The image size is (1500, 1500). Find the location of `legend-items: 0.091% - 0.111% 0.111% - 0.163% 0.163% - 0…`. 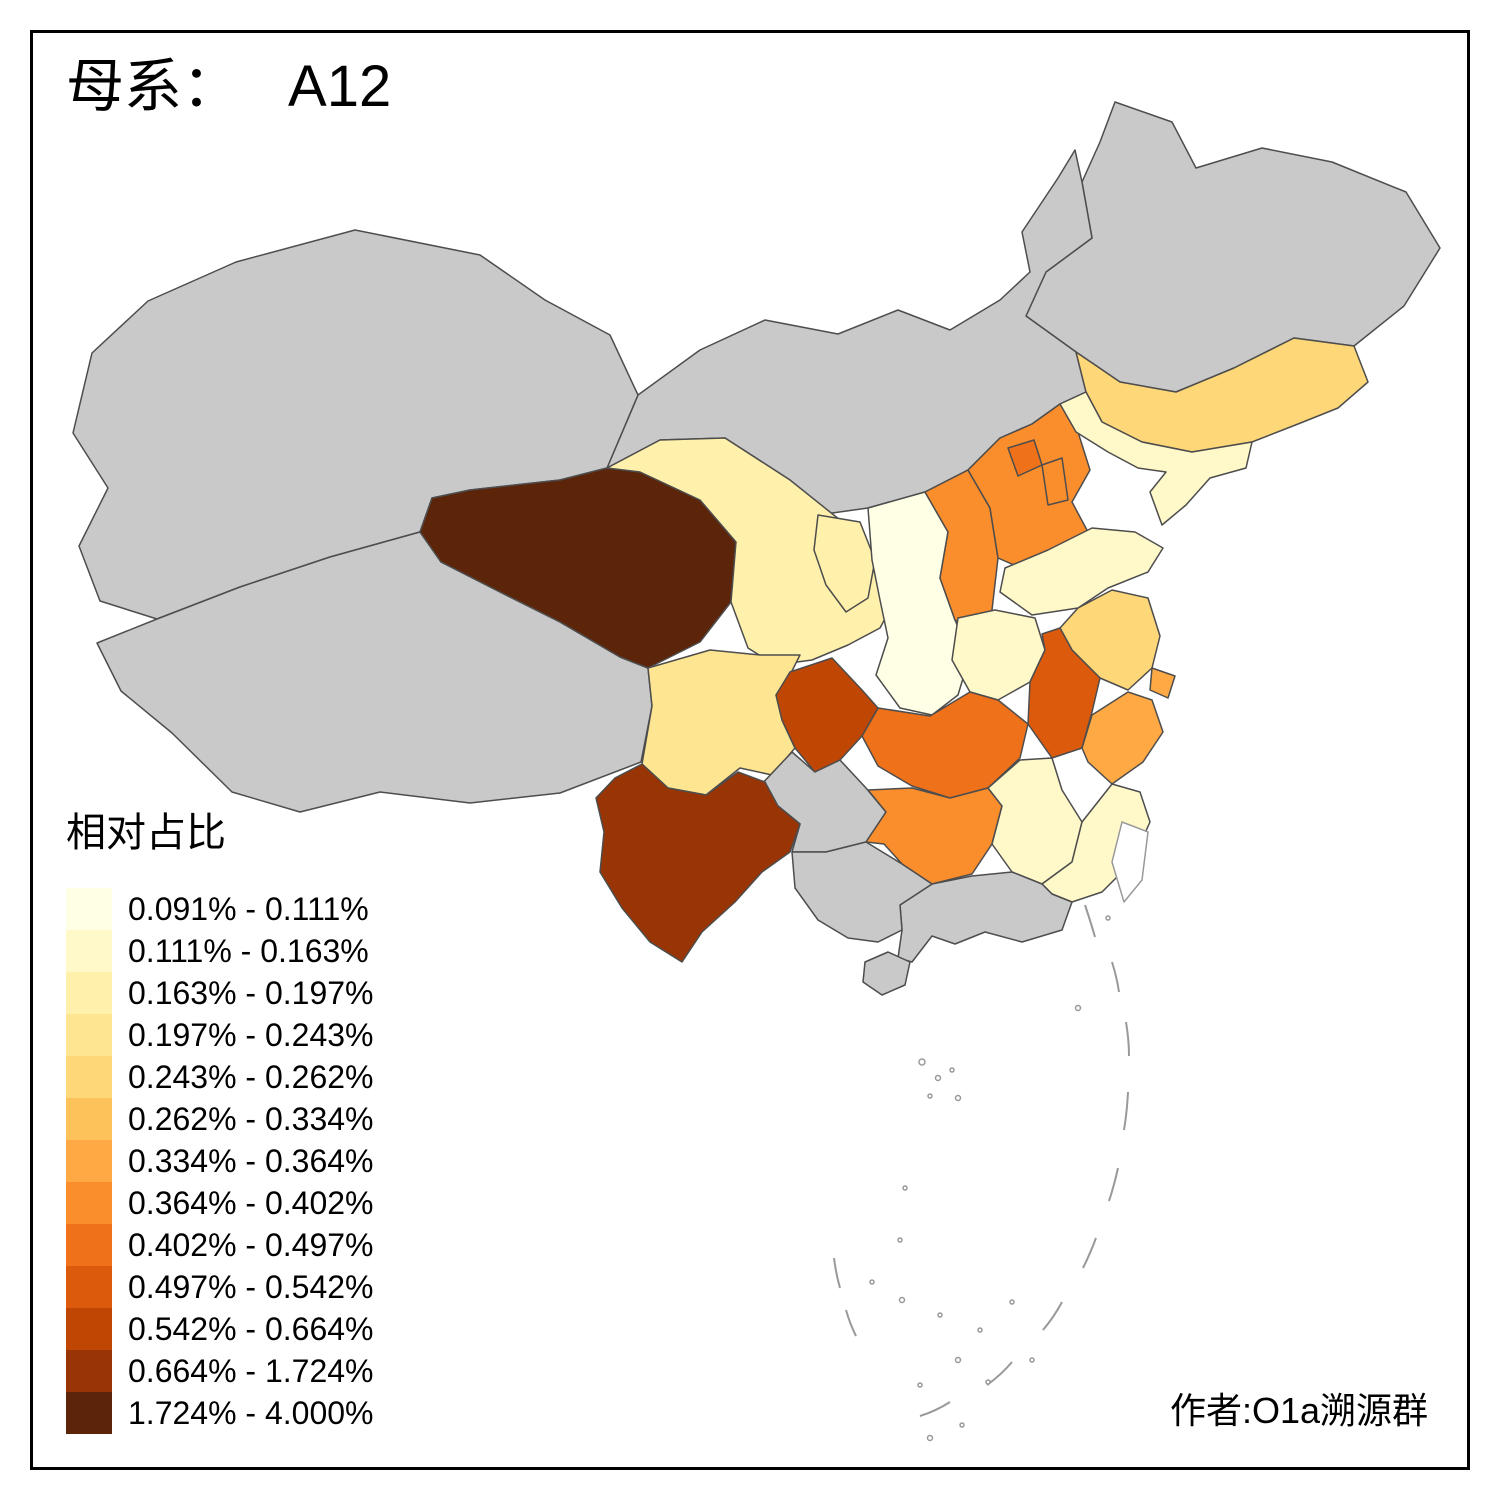

legend-items: 0.091% - 0.111% 0.111% - 0.163% 0.163% - 0… is located at coordinates (220, 1161).